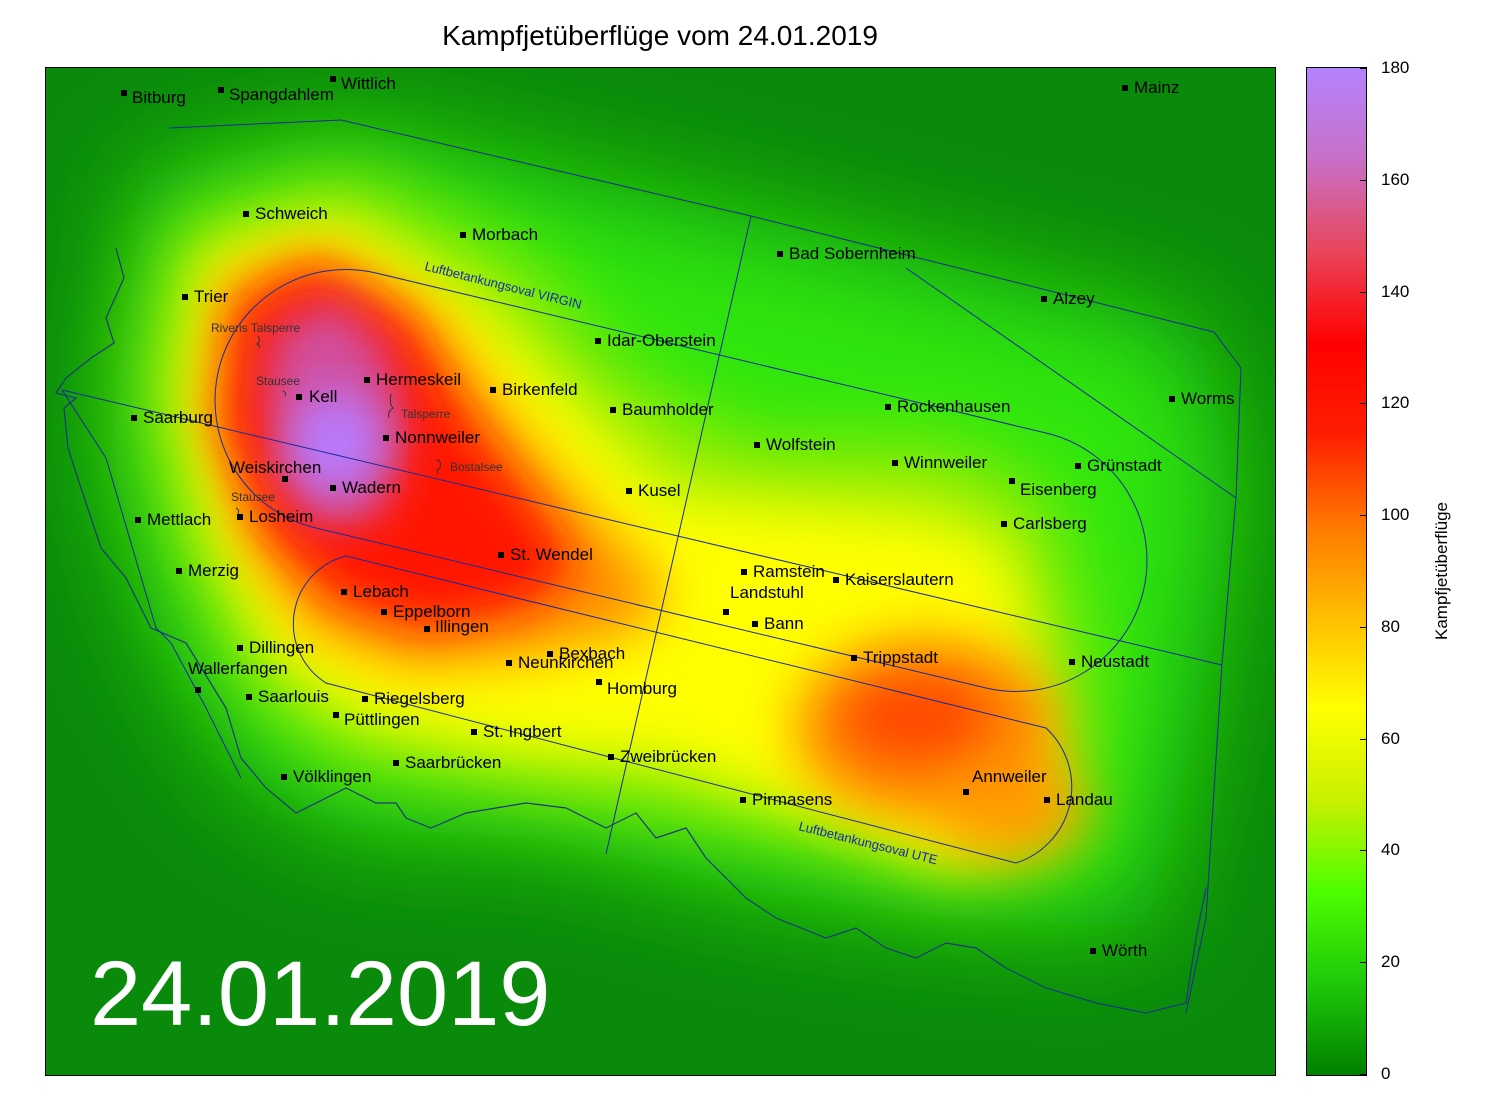 The height and width of the screenshot is (1120, 1500). What do you see at coordinates (1390, 738) in the screenshot?
I see `colorbar-tick-label: 60` at bounding box center [1390, 738].